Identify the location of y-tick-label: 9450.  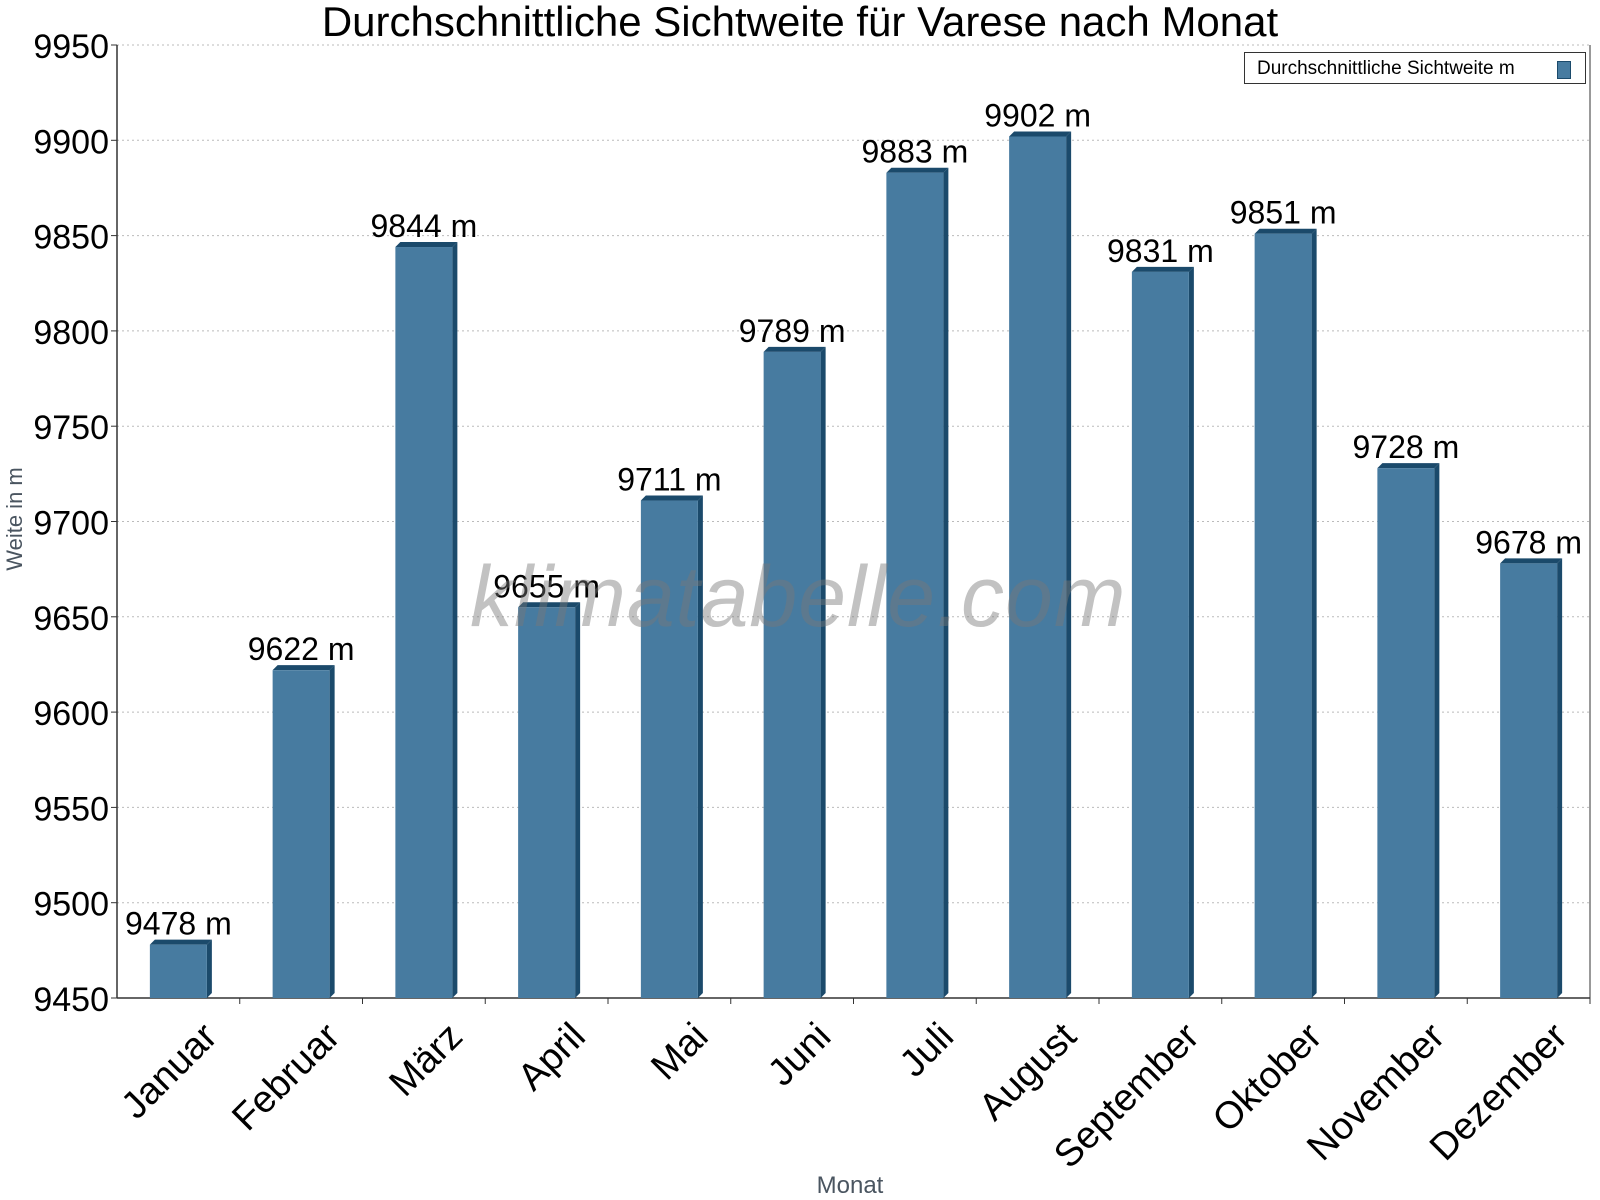
(71, 1000).